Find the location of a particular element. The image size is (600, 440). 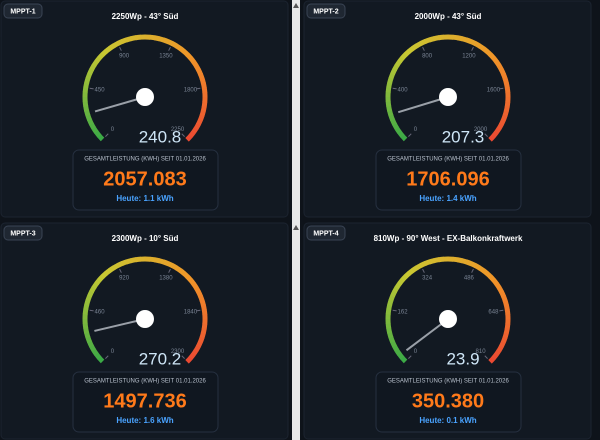

panel-label: MPPT-1 is located at coordinates (22, 11).